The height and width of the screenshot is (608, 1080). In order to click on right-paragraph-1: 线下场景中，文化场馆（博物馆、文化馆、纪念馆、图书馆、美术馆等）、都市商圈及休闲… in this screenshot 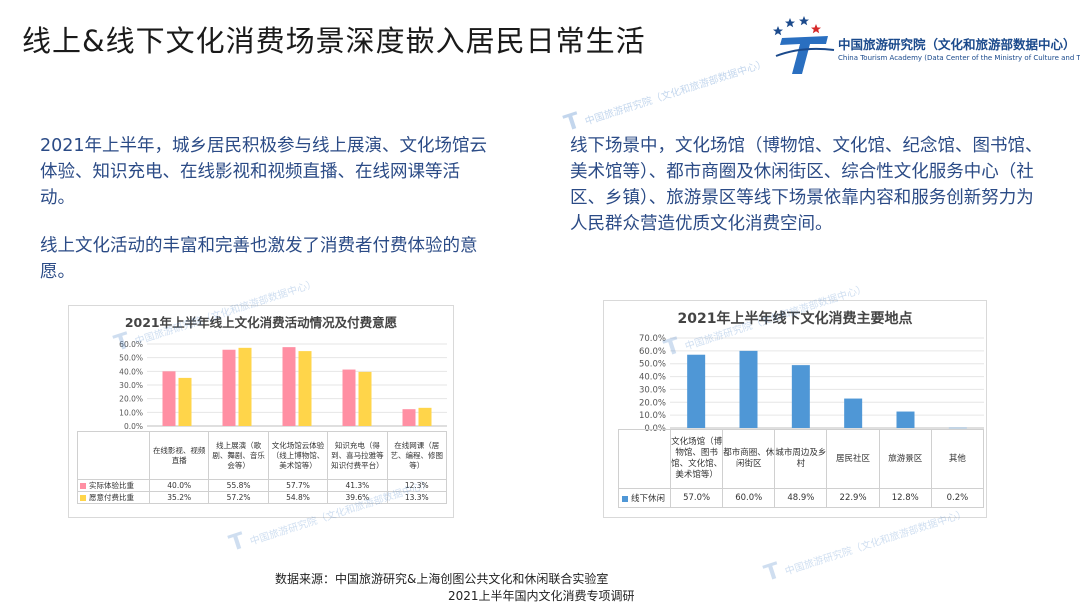, I will do `click(806, 185)`.